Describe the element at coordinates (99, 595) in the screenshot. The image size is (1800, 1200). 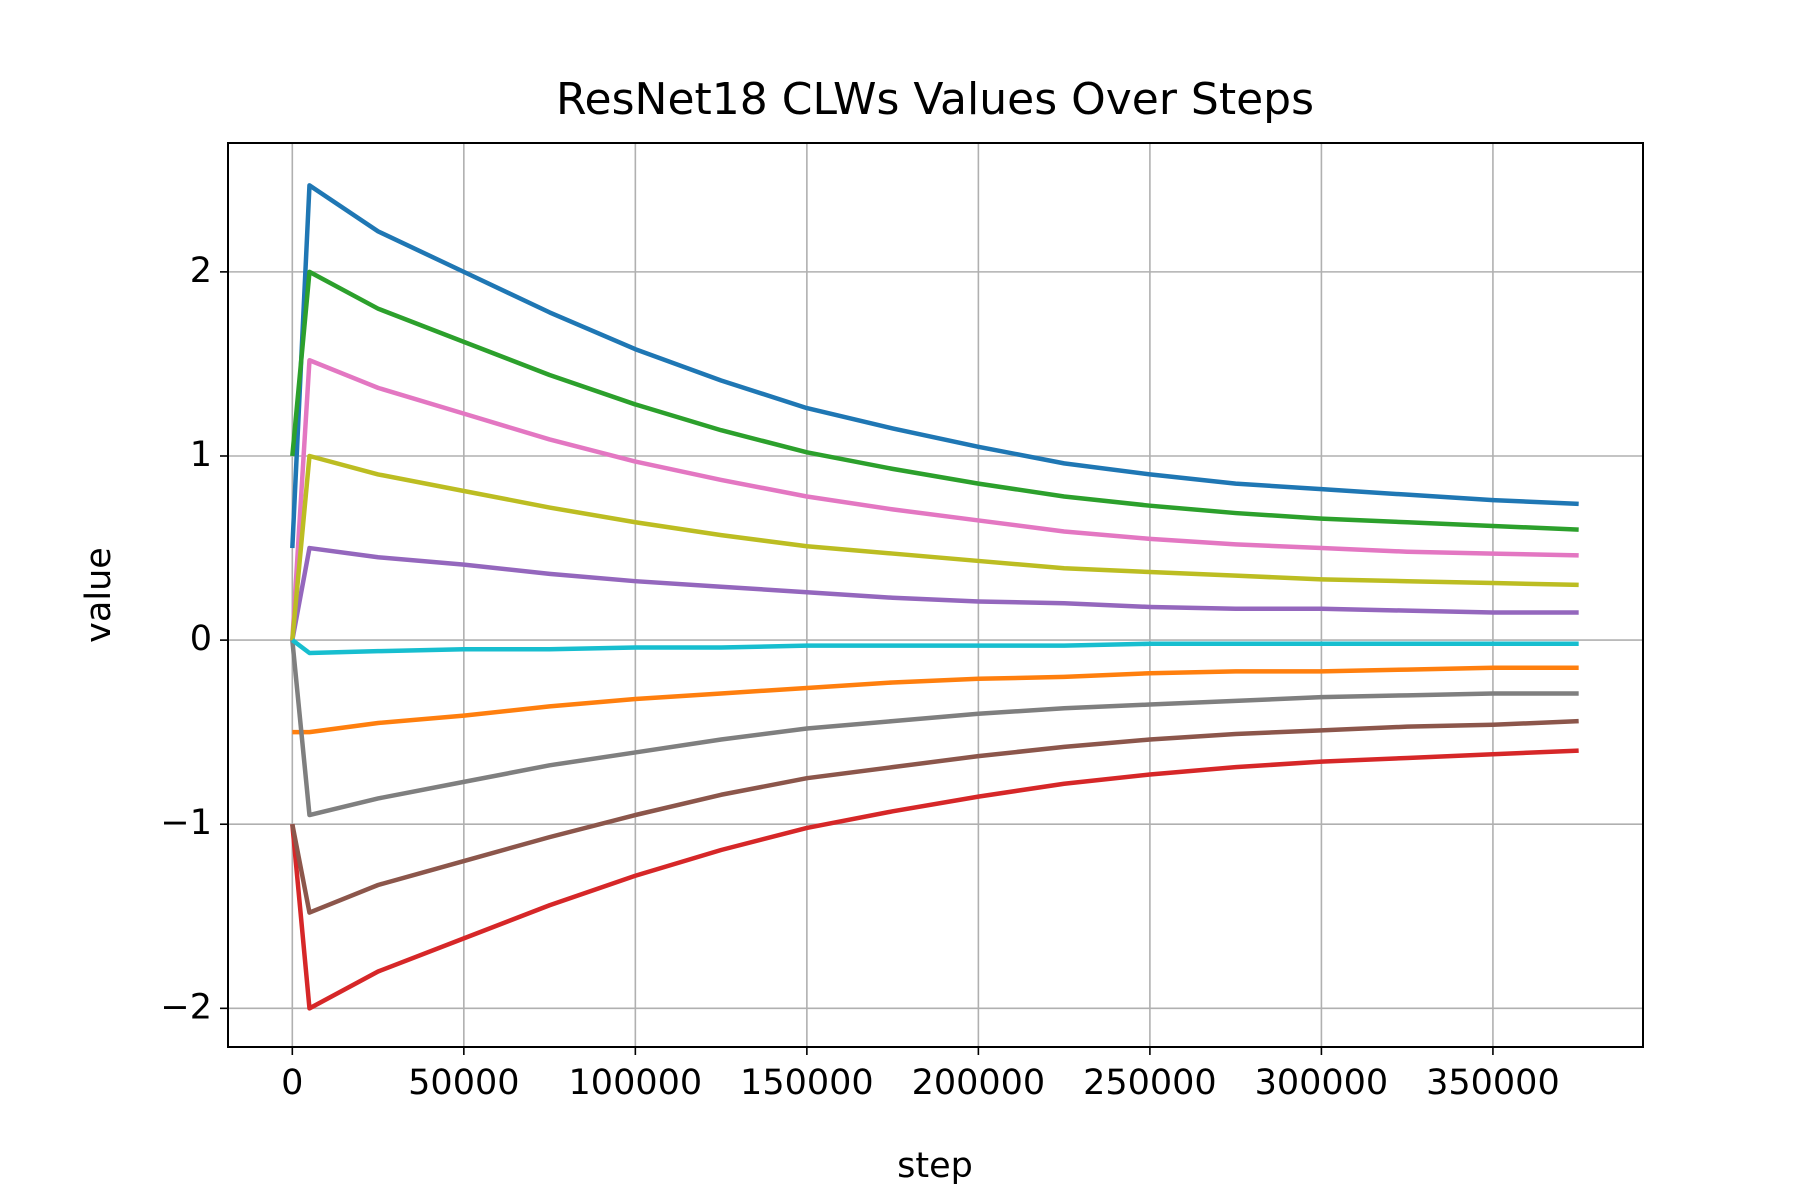
I see `y-axis-label: value` at that location.